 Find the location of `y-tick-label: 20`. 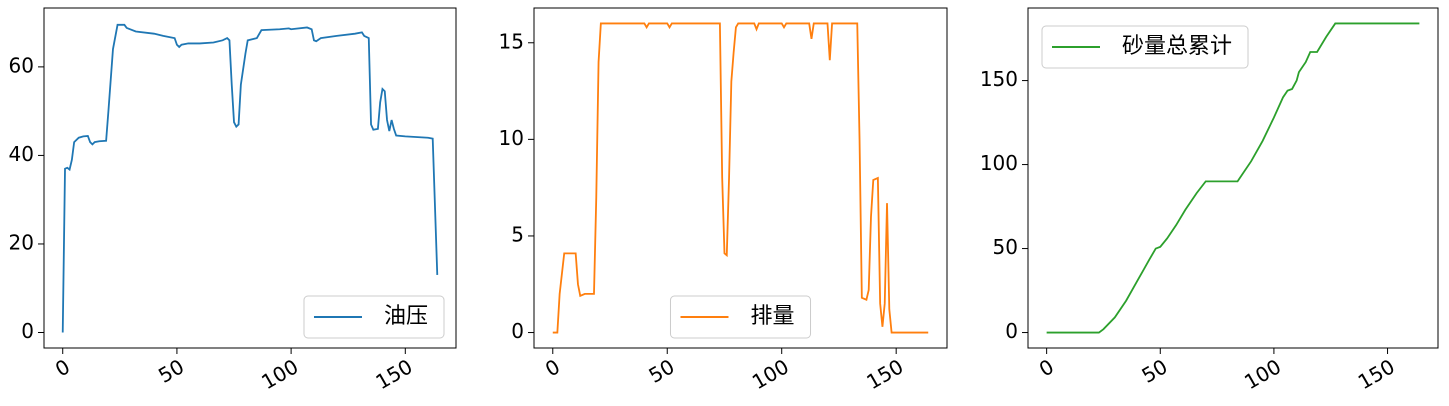

y-tick-label: 20 is located at coordinates (21, 242).